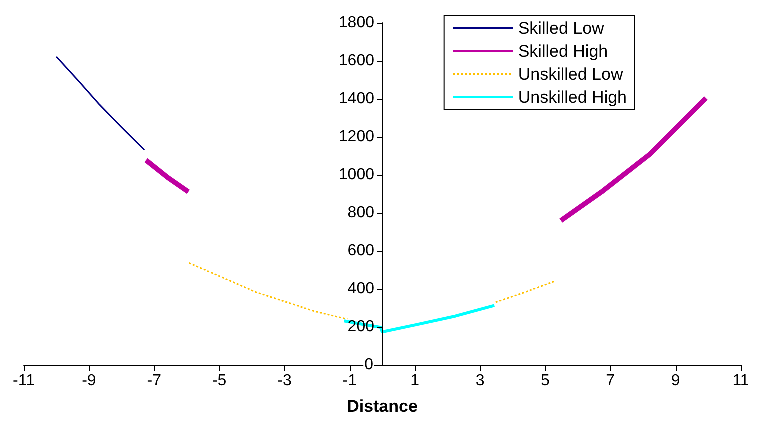 This screenshot has width=763, height=438. What do you see at coordinates (480, 381) in the screenshot?
I see `x-tick-label: 3` at bounding box center [480, 381].